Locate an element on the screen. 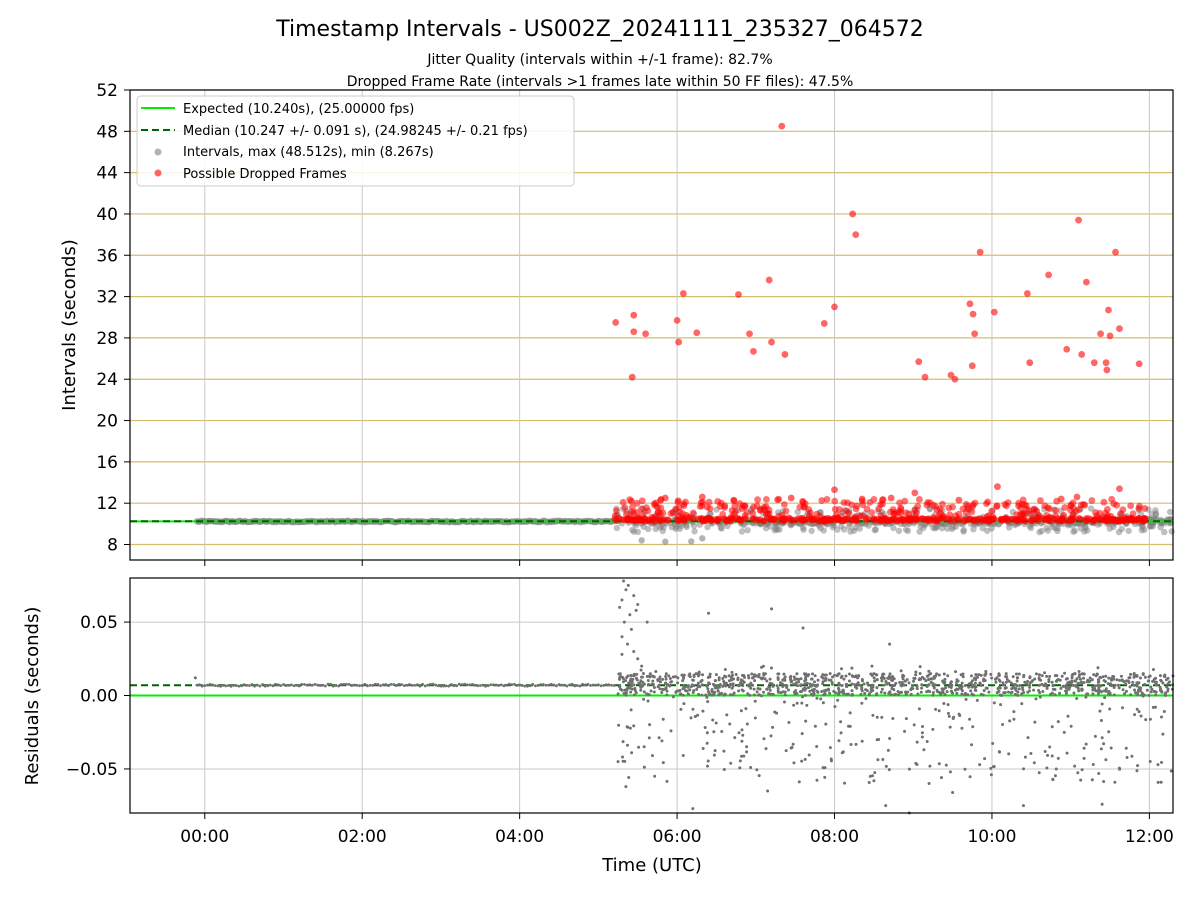  residuals-x-ticks: 00:00 02:00 04:00 06:00 08:00 10:00 12:00 is located at coordinates (677, 830).